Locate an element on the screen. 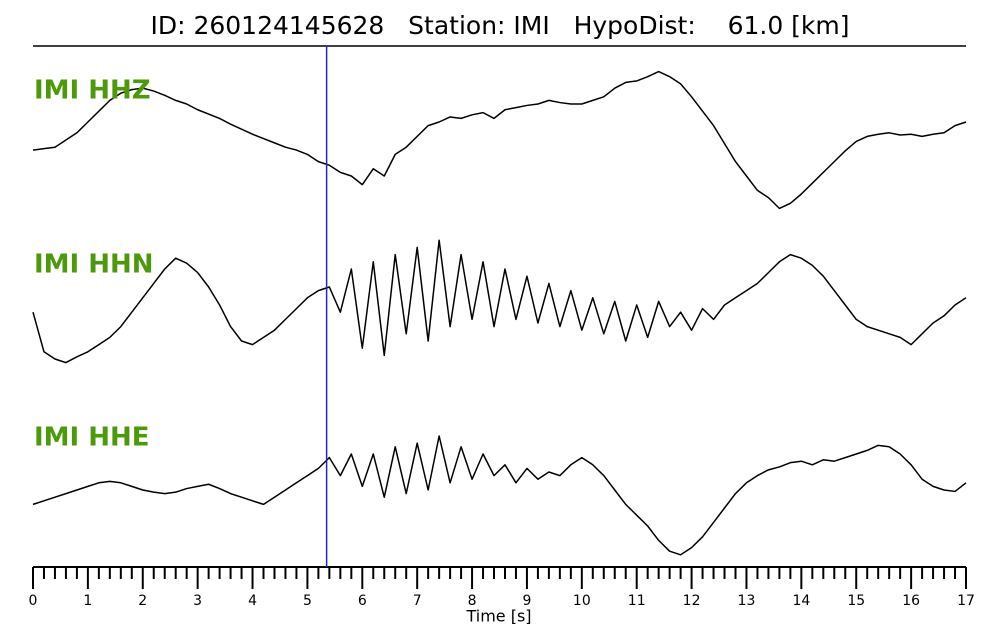 This screenshot has height=640, width=1000. x-tick-label: 13 is located at coordinates (747, 601).